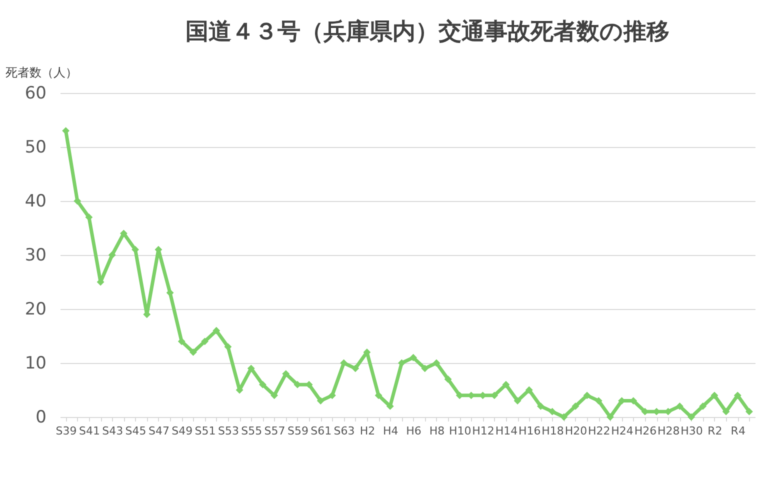 The image size is (778, 481). What do you see at coordinates (275, 431) in the screenshot?
I see `x-tick-label: S57` at bounding box center [275, 431].